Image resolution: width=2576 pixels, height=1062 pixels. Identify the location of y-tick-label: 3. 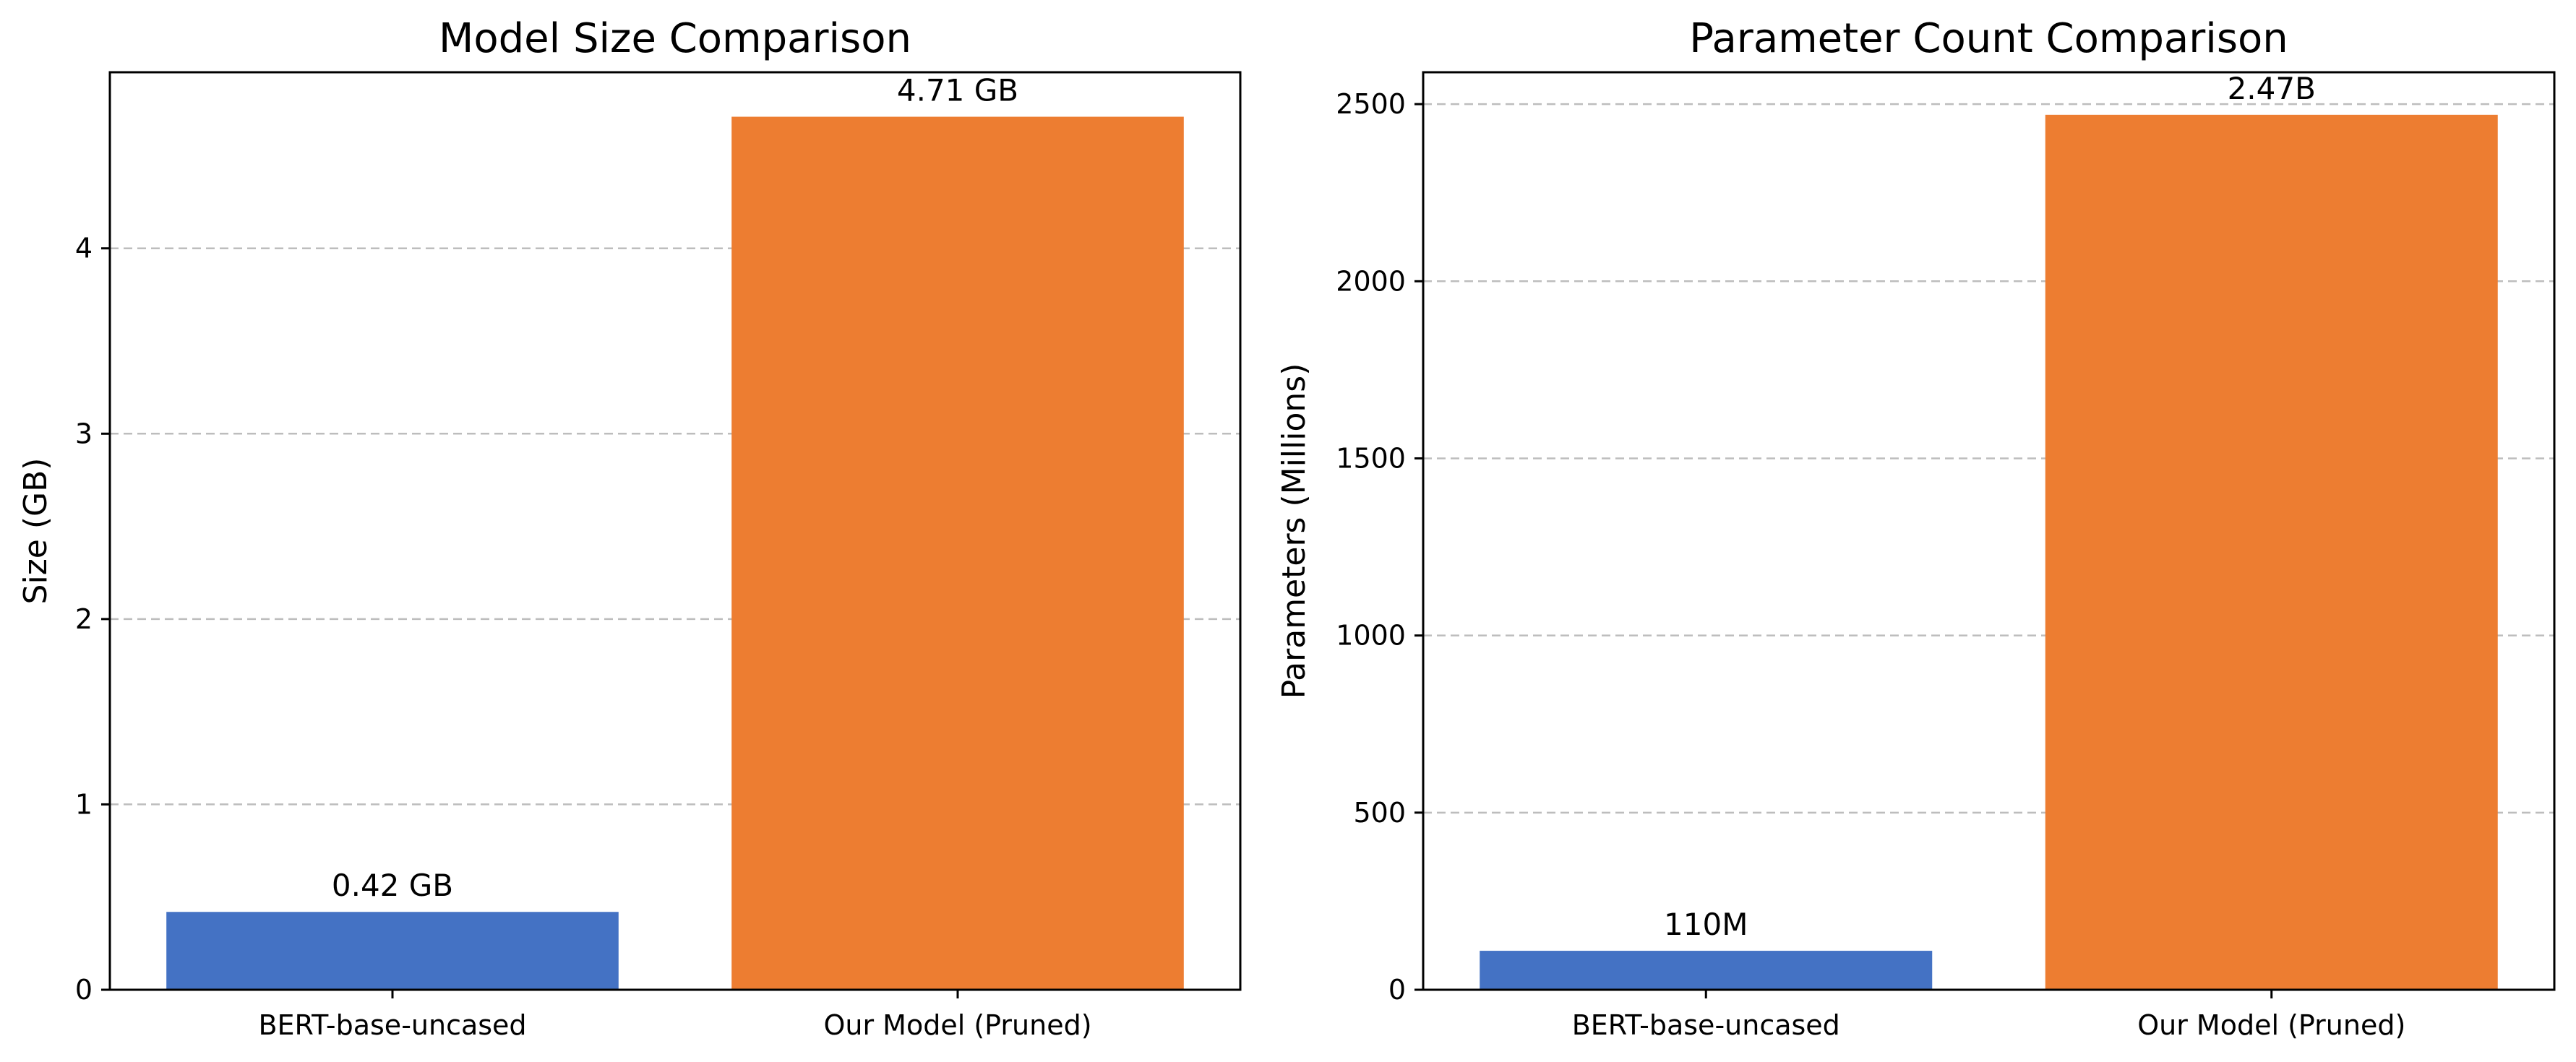
(84, 433).